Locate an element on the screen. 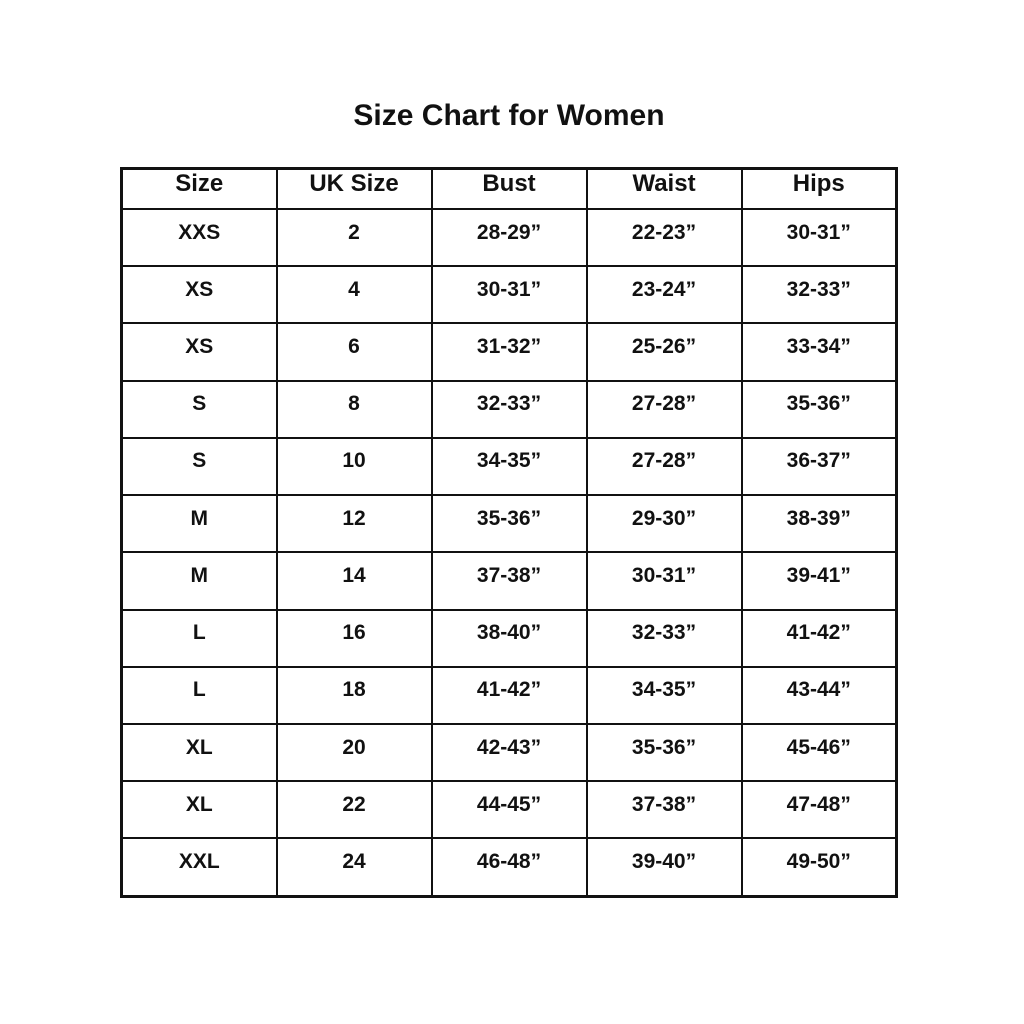  column-header-waist: Waist is located at coordinates (664, 188).